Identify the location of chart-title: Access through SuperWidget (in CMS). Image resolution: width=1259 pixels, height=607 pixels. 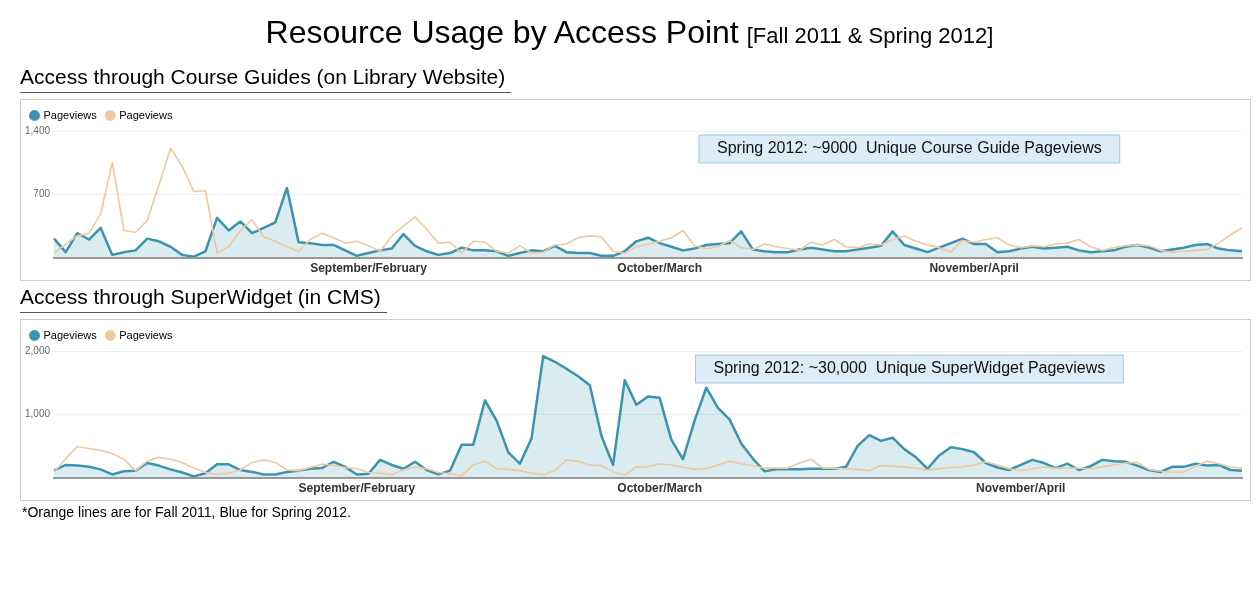
(203, 299).